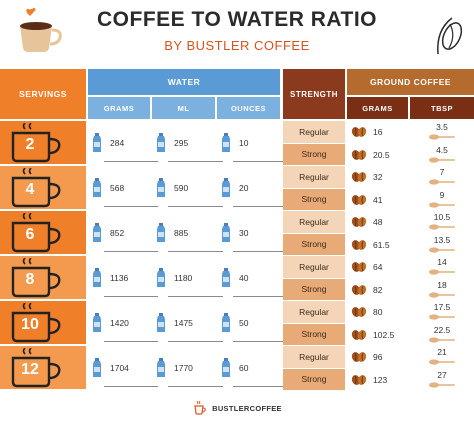  What do you see at coordinates (185, 188) in the screenshot?
I see `water-cell: 590` at bounding box center [185, 188].